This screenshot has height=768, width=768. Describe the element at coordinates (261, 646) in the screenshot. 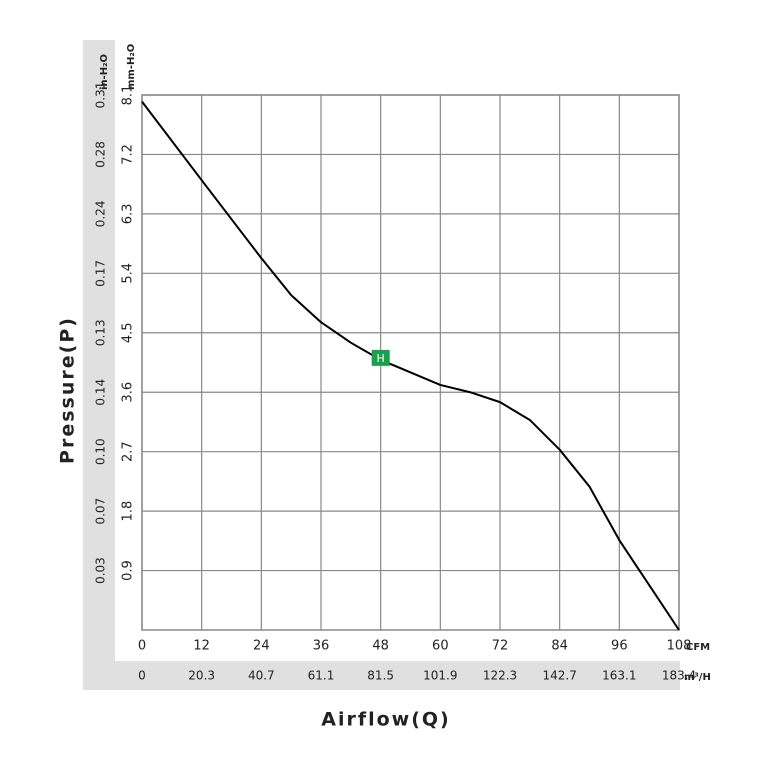

I see `x-tick-label: 24` at that location.